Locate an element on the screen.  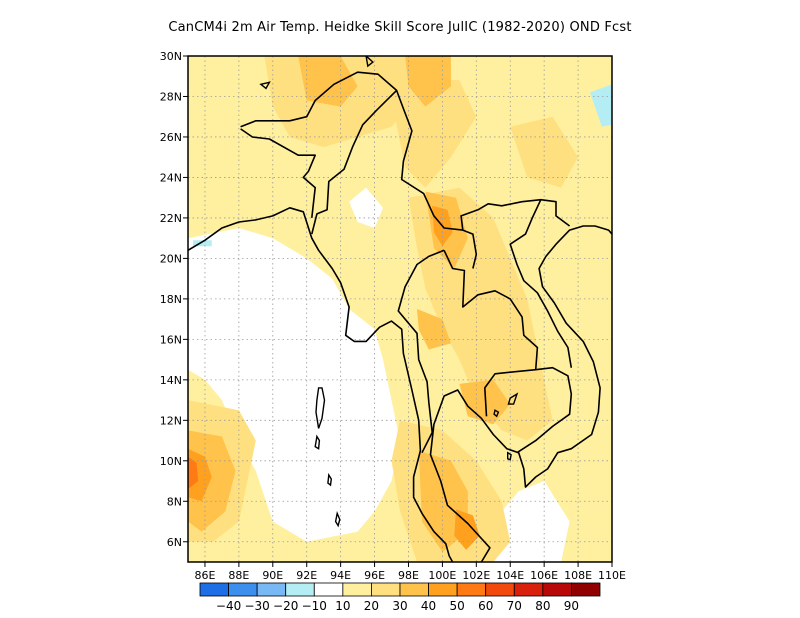
lon-tick-label: 100E is located at coordinates (442, 575).